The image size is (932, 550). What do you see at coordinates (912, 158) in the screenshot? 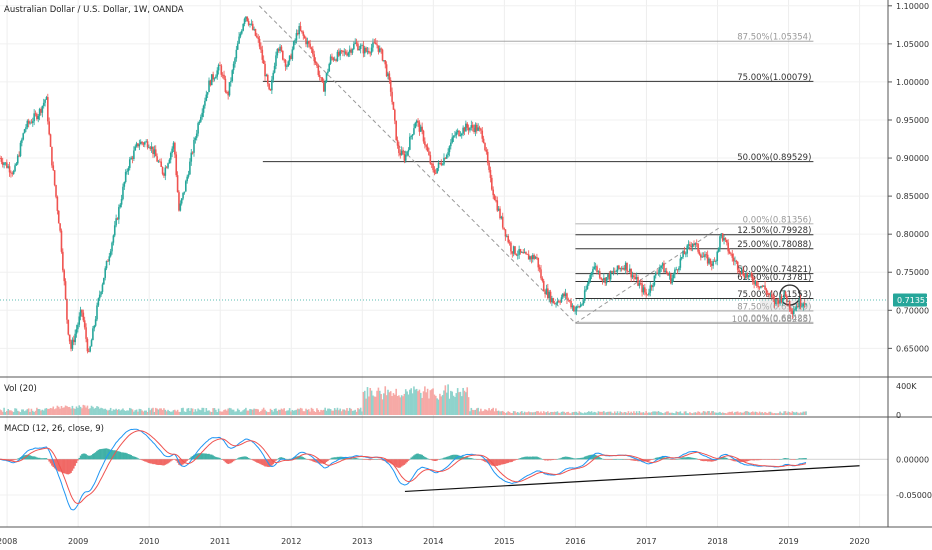
I see `y-tick-label: 0.90000` at bounding box center [912, 158].